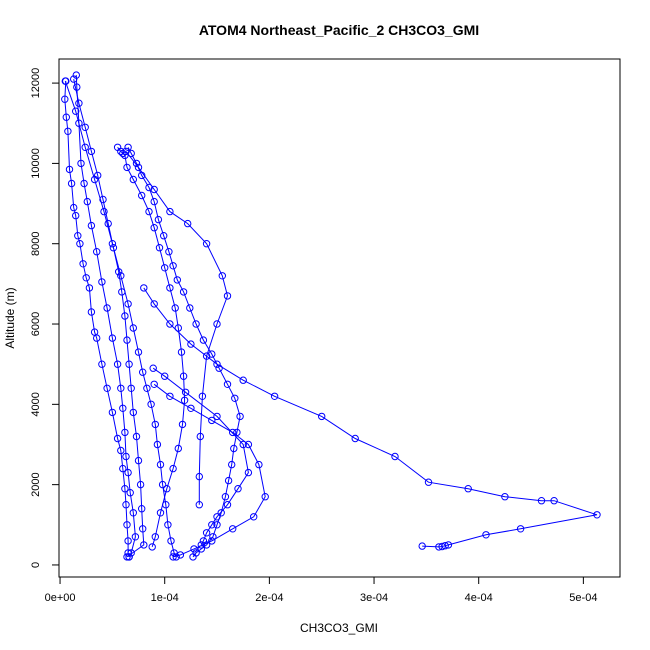  What do you see at coordinates (321, 590) in the screenshot?
I see `x-axis: 0e+00 1e-04 2e-04 3e-04 4e-04 5e-04` at bounding box center [321, 590].